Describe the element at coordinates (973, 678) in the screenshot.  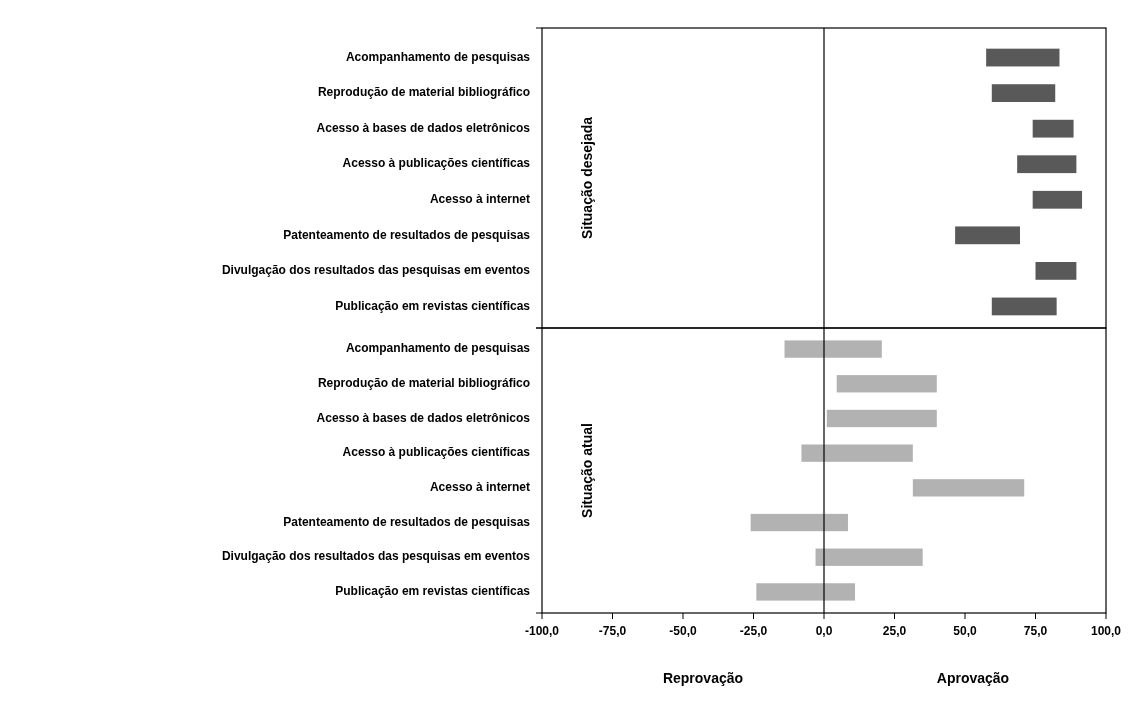
I see `text: Aprovação` at that location.